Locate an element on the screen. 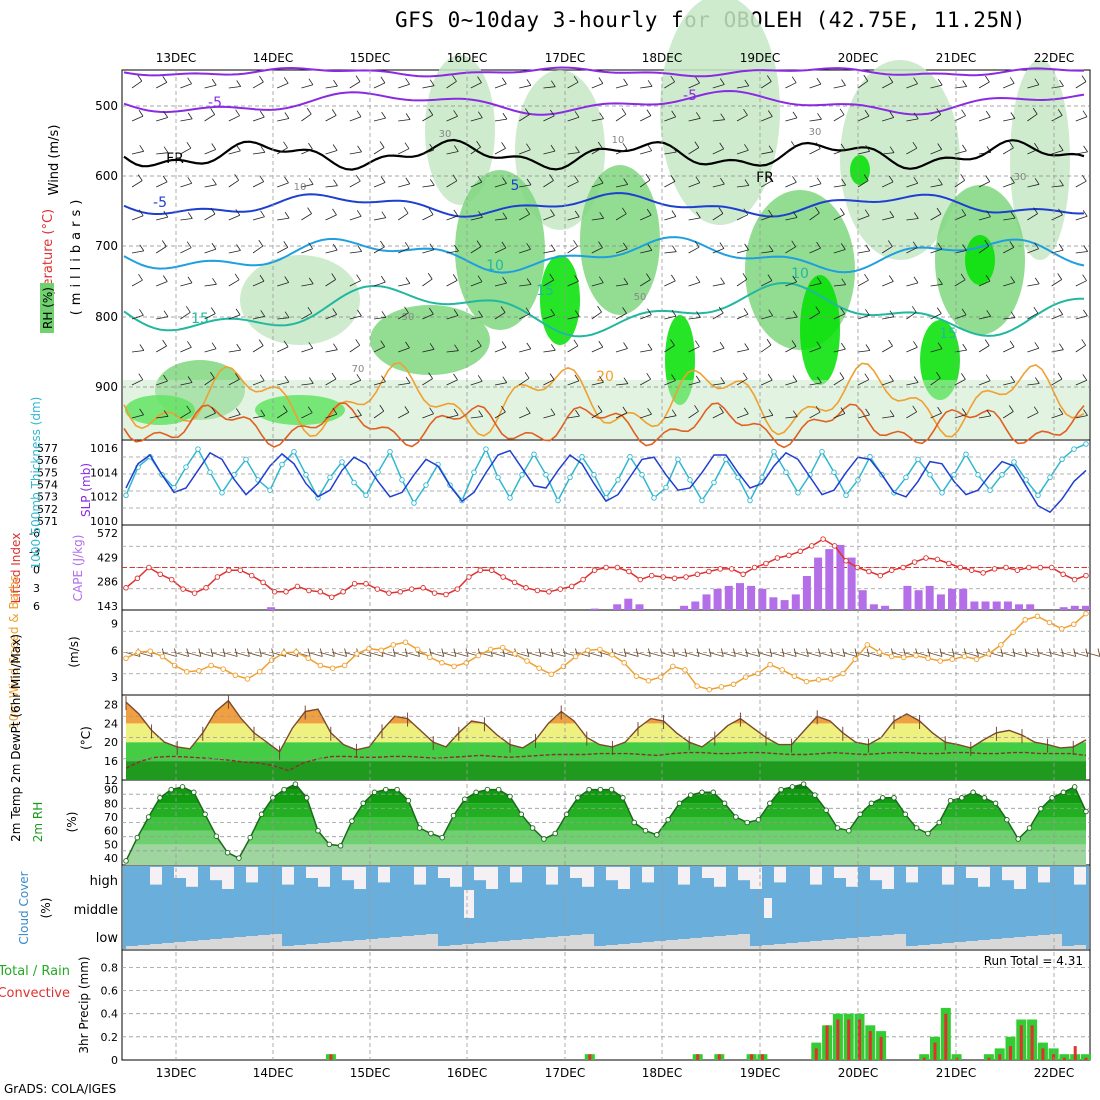  rh-tick: 70 is located at coordinates (111, 817).